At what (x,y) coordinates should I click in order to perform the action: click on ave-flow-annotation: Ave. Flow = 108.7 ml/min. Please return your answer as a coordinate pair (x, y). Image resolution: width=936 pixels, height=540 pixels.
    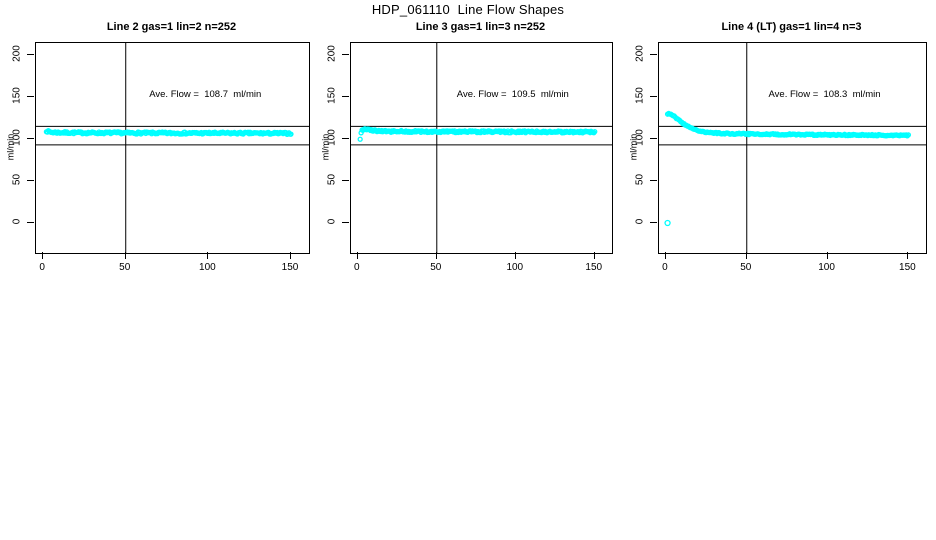
    Looking at the image, I should click on (205, 94).